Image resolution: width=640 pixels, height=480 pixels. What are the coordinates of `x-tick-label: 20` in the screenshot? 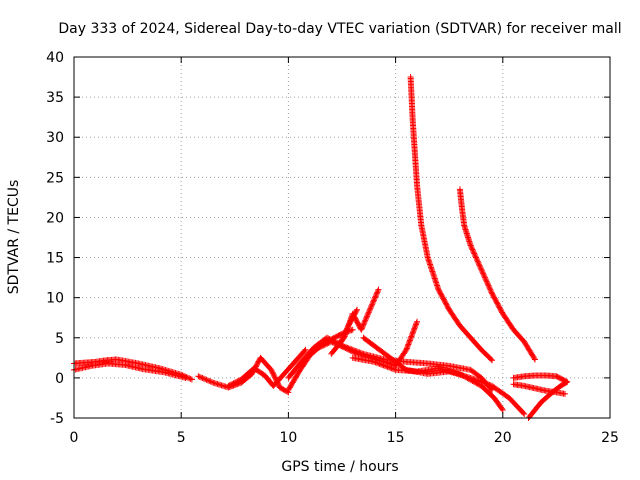 It's located at (503, 438).